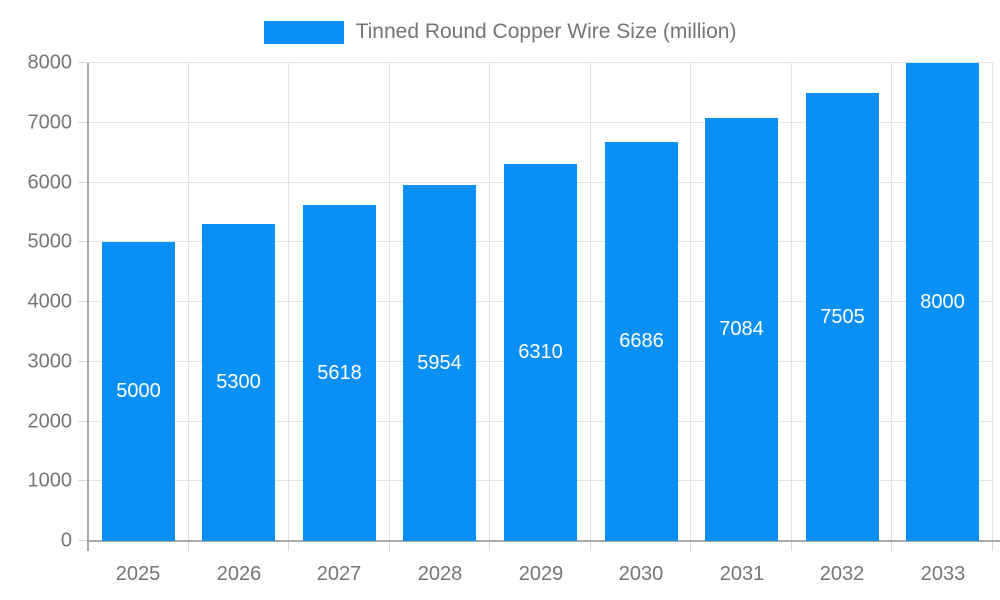 The height and width of the screenshot is (600, 1000). What do you see at coordinates (544, 541) in the screenshot?
I see `x-axis-line` at bounding box center [544, 541].